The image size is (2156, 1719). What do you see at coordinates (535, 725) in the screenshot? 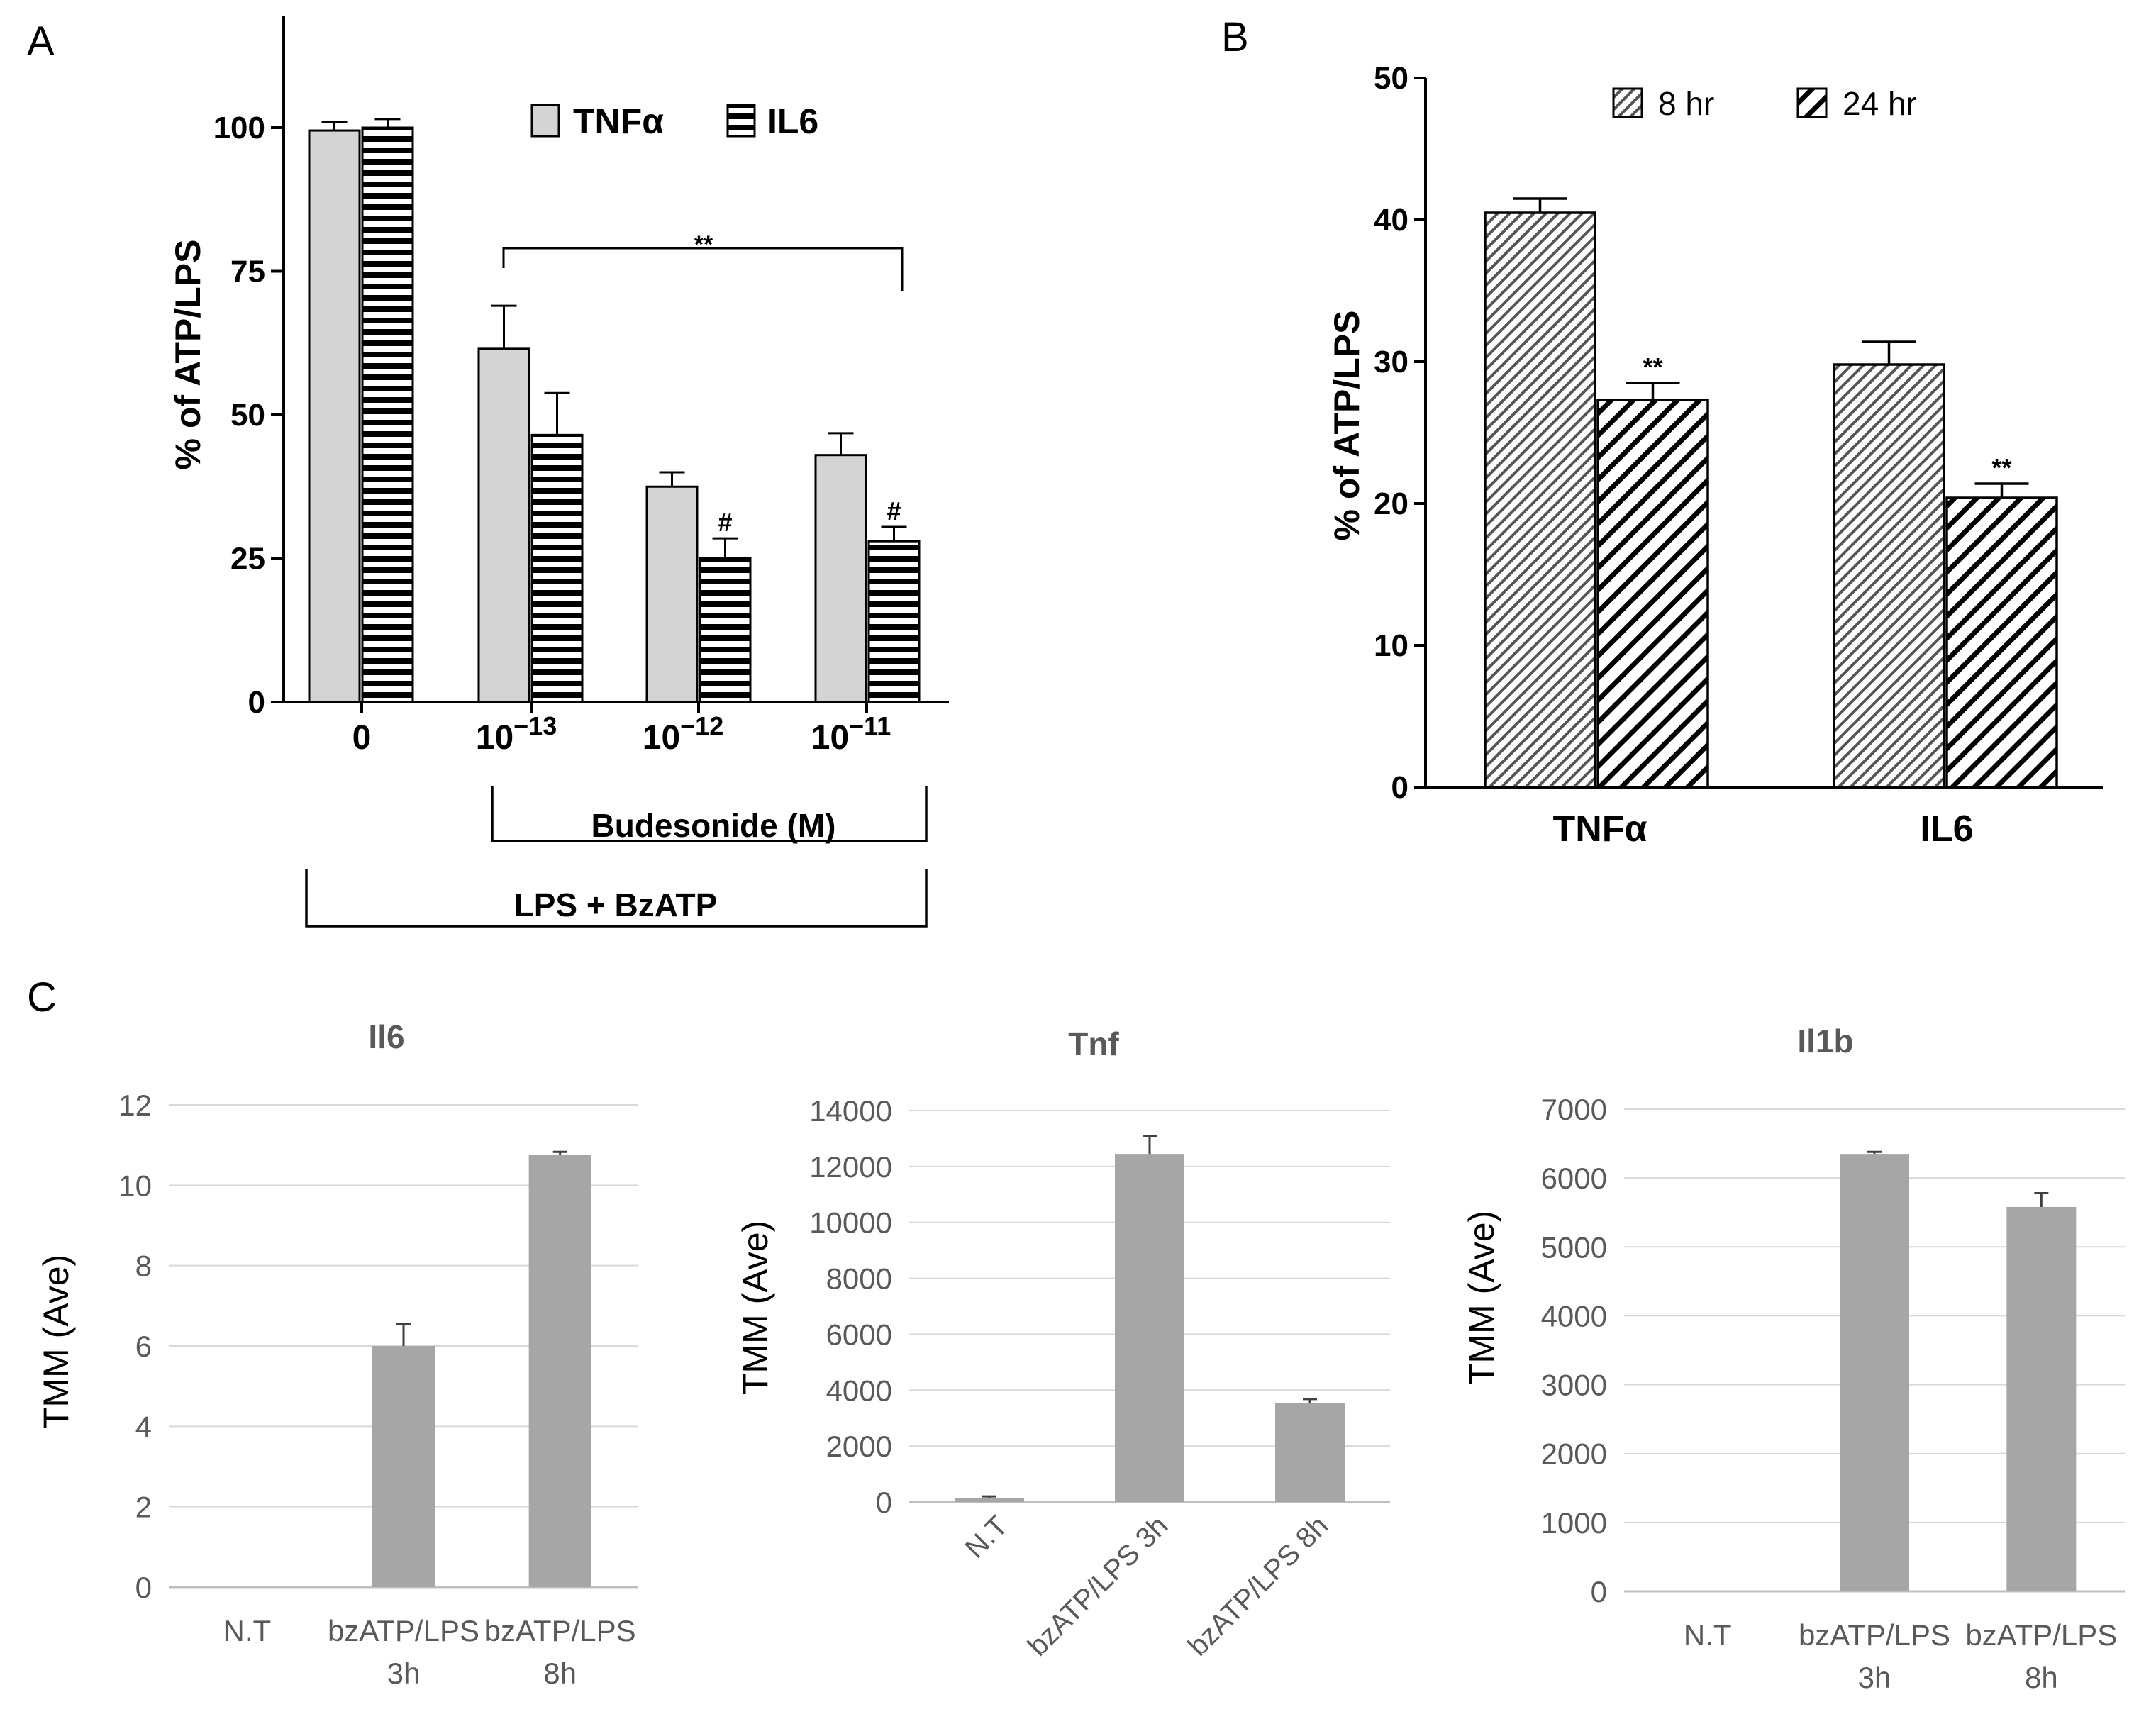
I see `x-tick-exponent-a-1: −13` at bounding box center [535, 725].